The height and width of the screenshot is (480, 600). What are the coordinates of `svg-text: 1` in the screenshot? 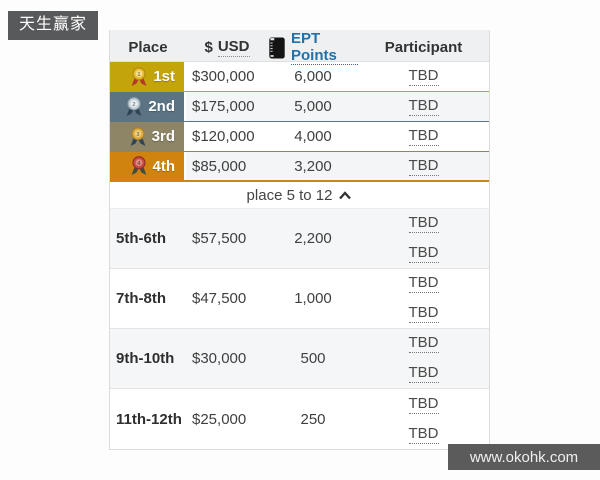 It's located at (140, 74).